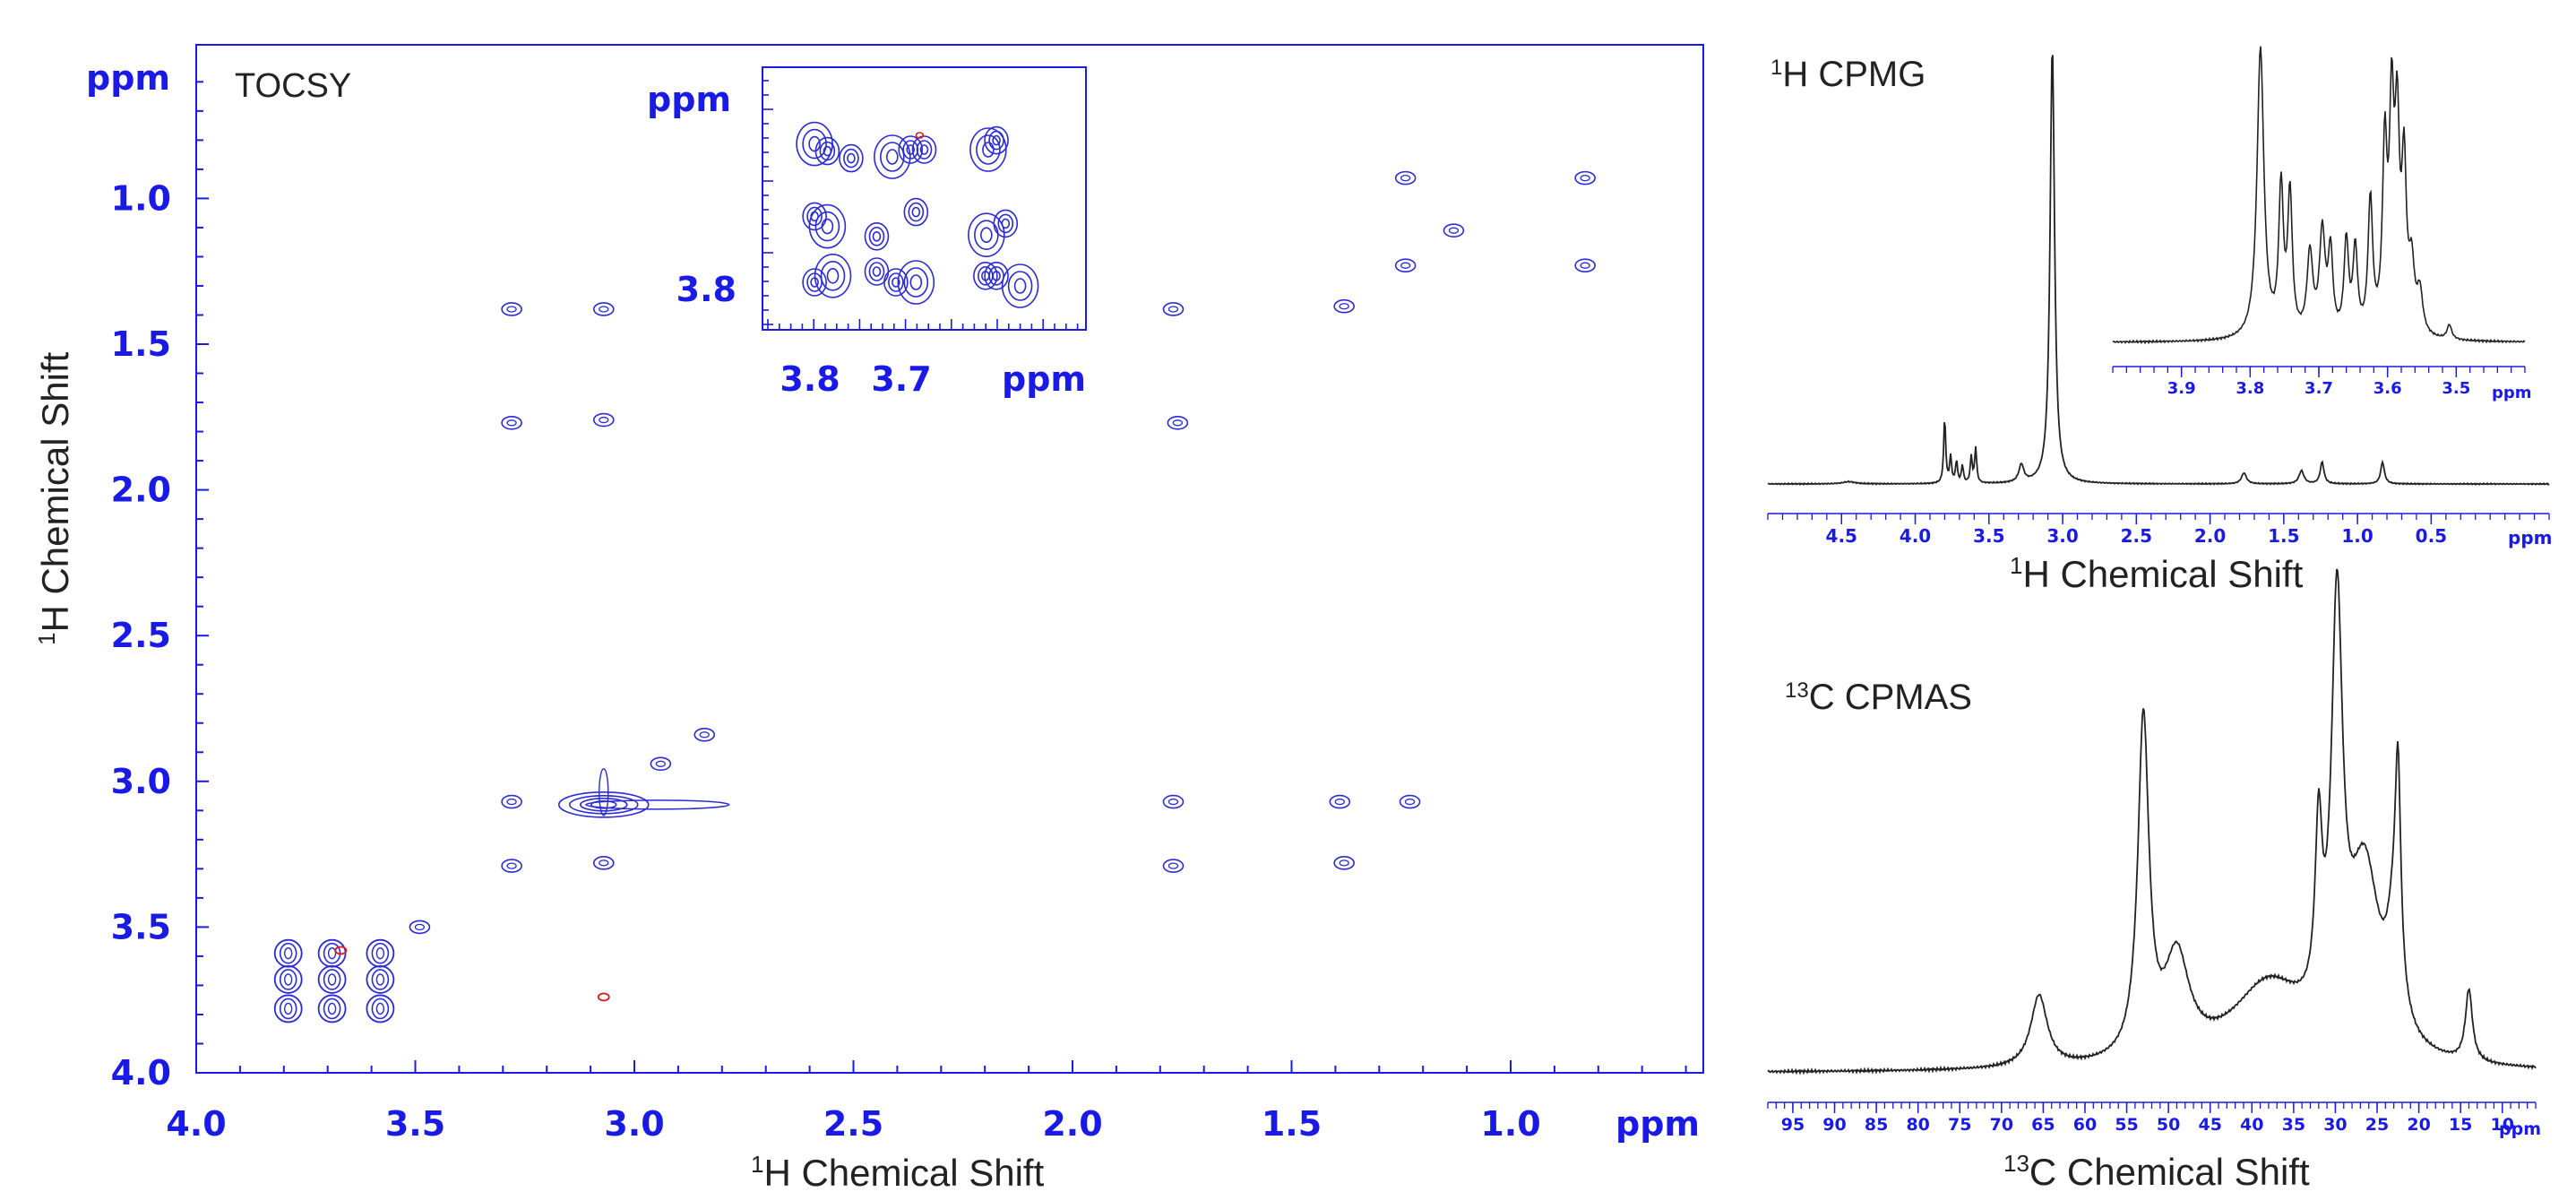  I want to click on inset-axes: 3.8 3.7 3.8, so click(877, 239).